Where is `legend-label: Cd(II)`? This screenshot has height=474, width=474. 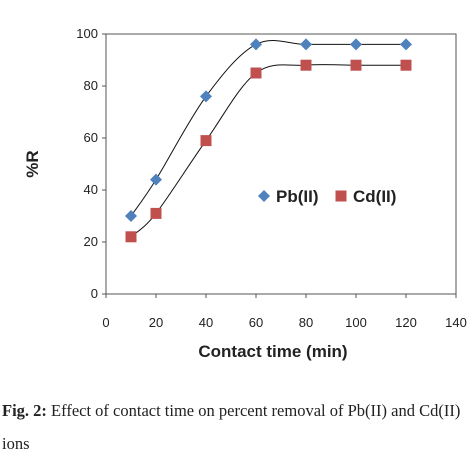 legend-label: Cd(II) is located at coordinates (374, 196).